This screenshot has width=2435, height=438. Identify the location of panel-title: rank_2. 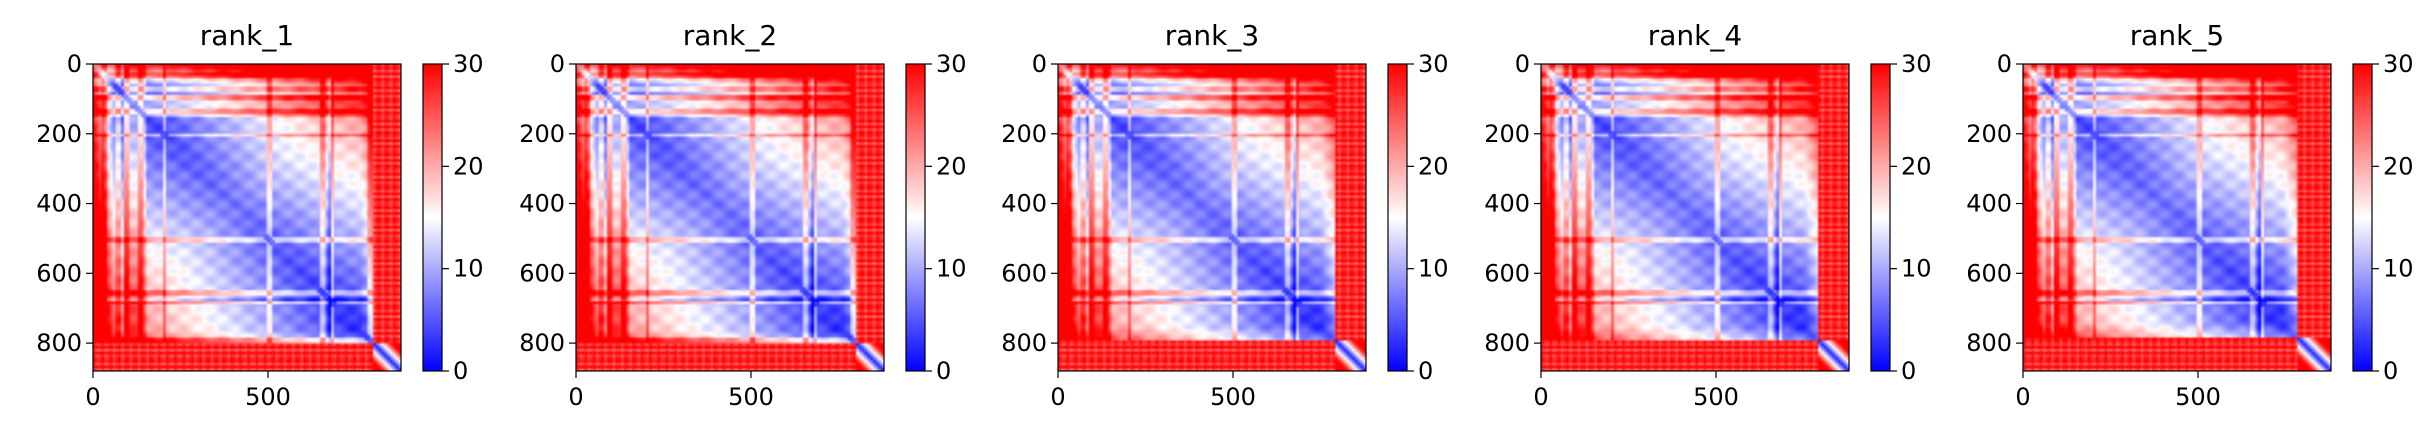
(730, 35).